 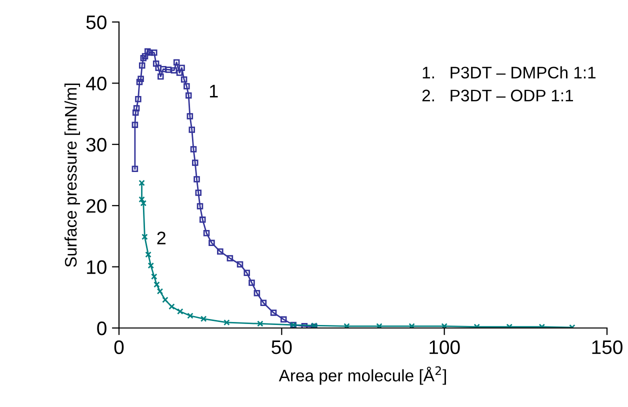 I want to click on annotation: 1. P3DT – DMPCh 1:1, so click(x=509, y=72).